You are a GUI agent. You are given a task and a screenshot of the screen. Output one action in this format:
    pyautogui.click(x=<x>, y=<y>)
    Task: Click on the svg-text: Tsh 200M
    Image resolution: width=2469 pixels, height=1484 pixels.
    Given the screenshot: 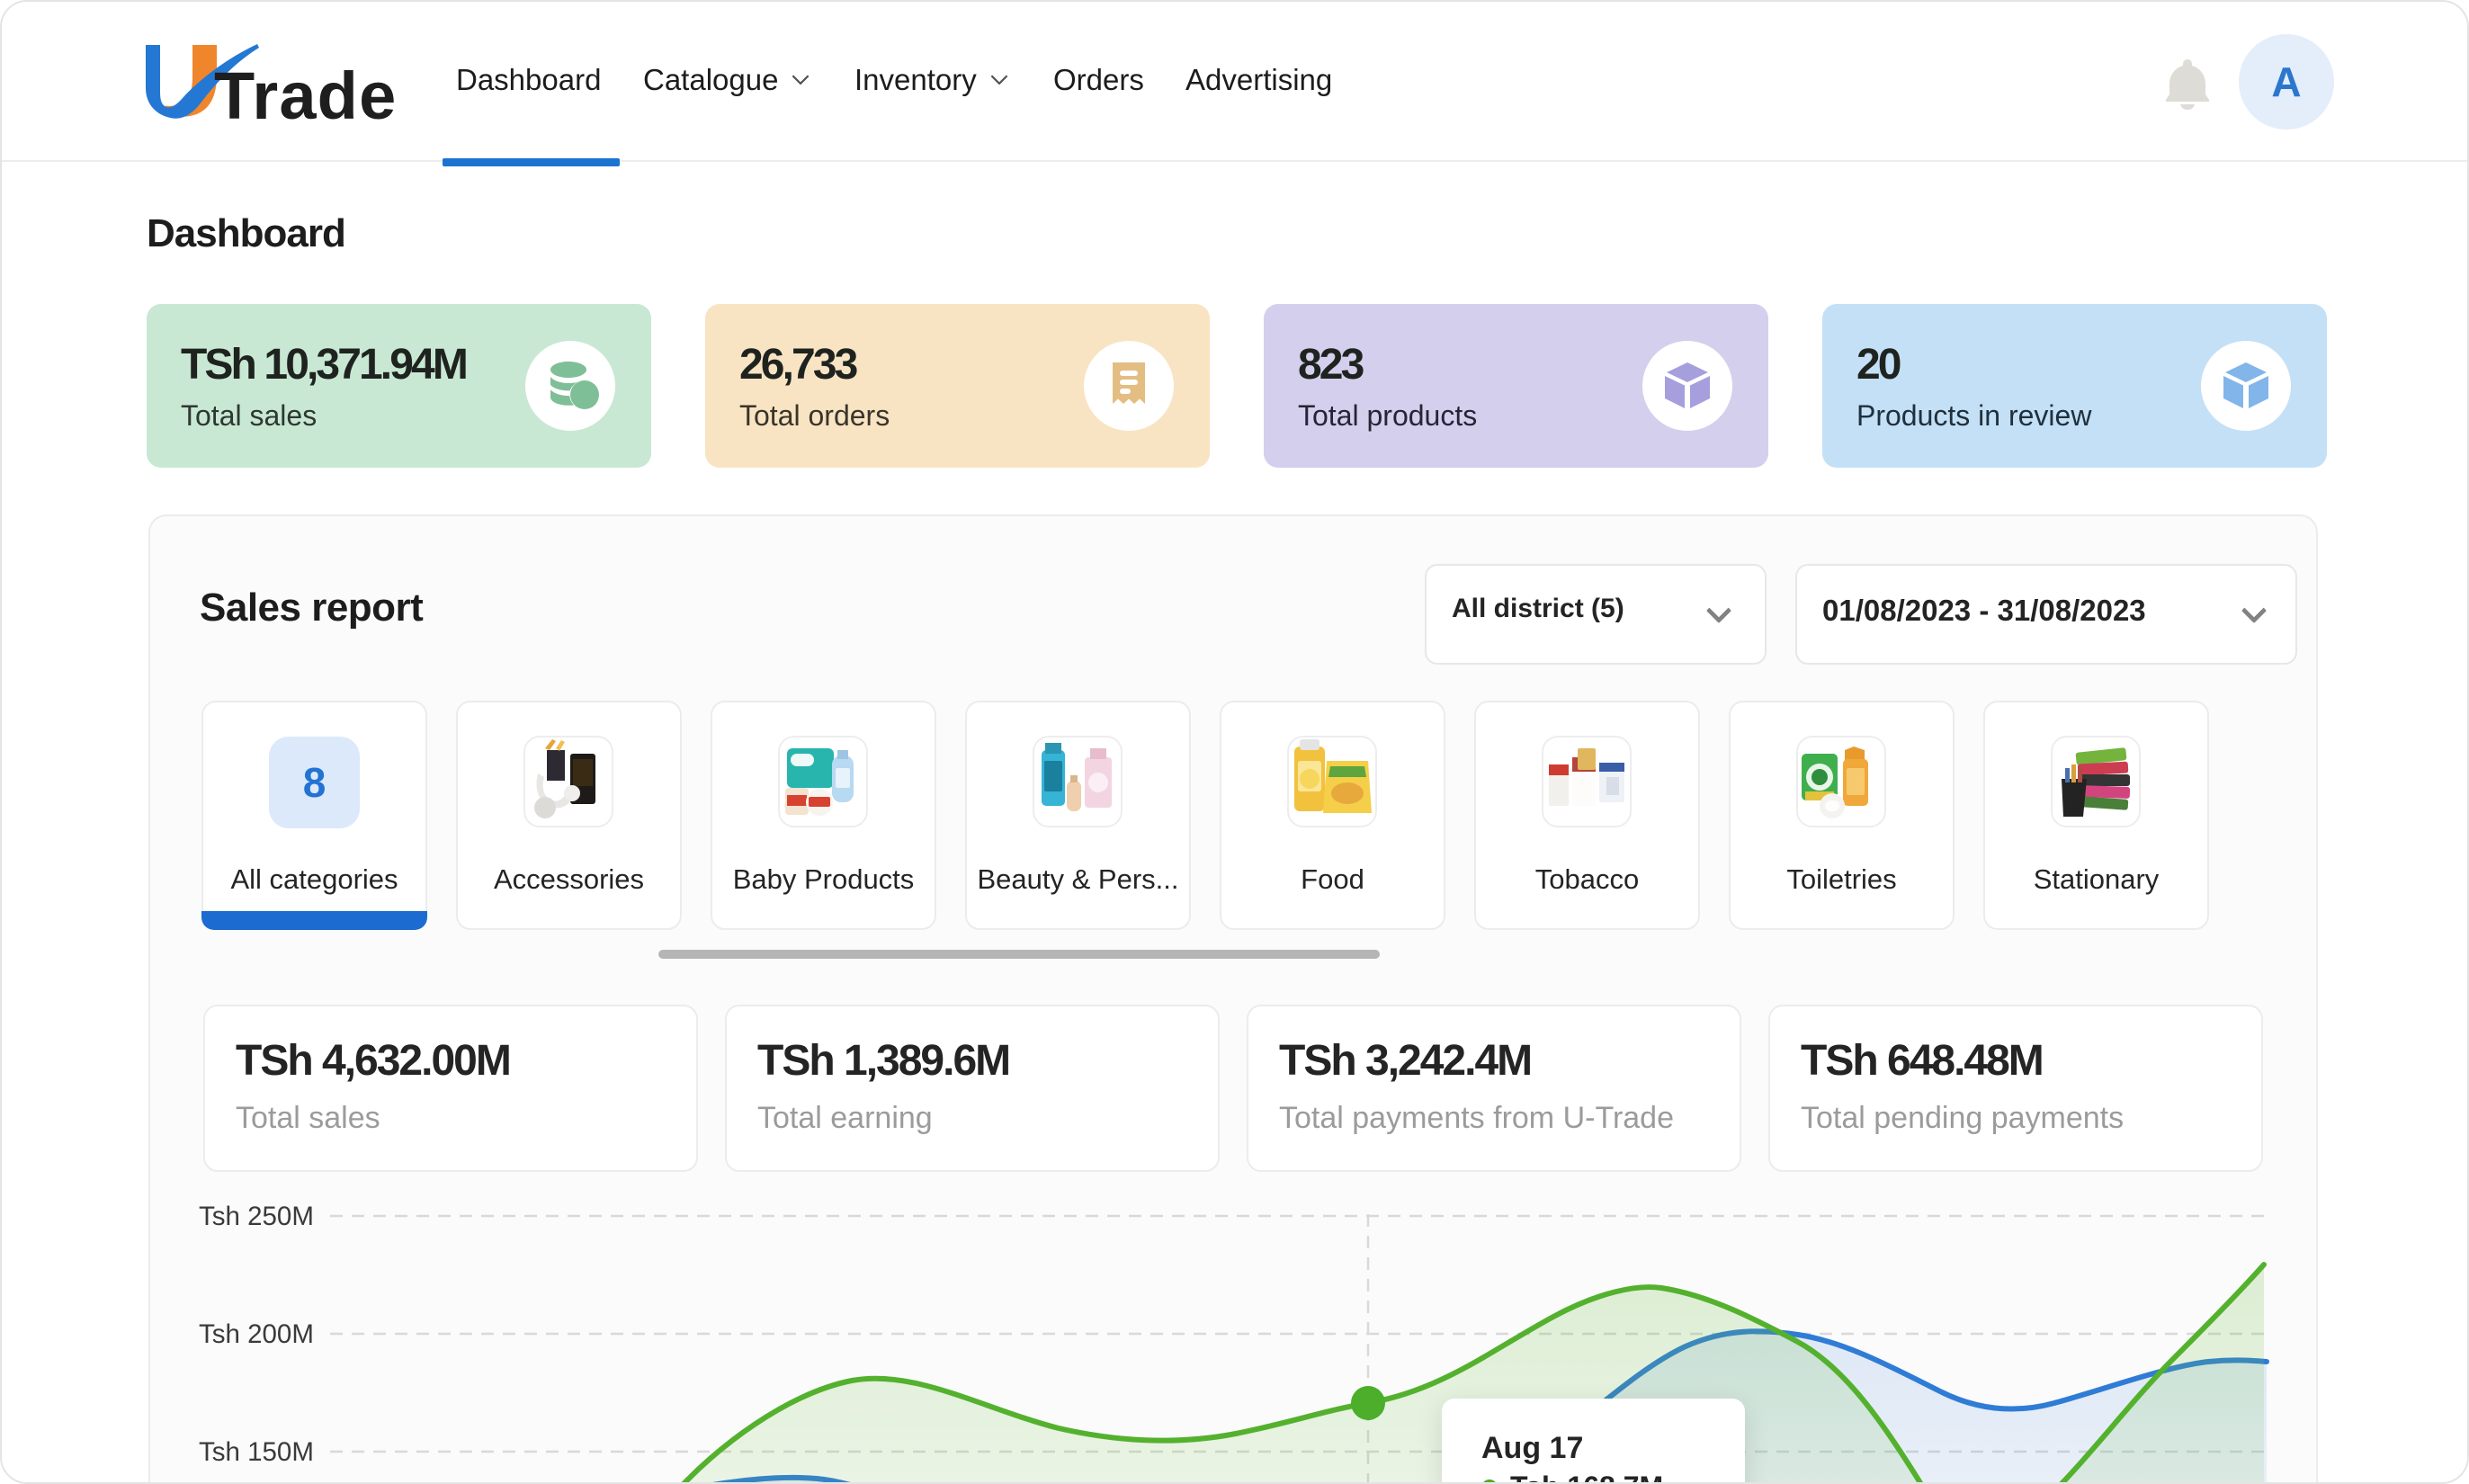 What is the action you would take?
    pyautogui.click(x=256, y=1334)
    